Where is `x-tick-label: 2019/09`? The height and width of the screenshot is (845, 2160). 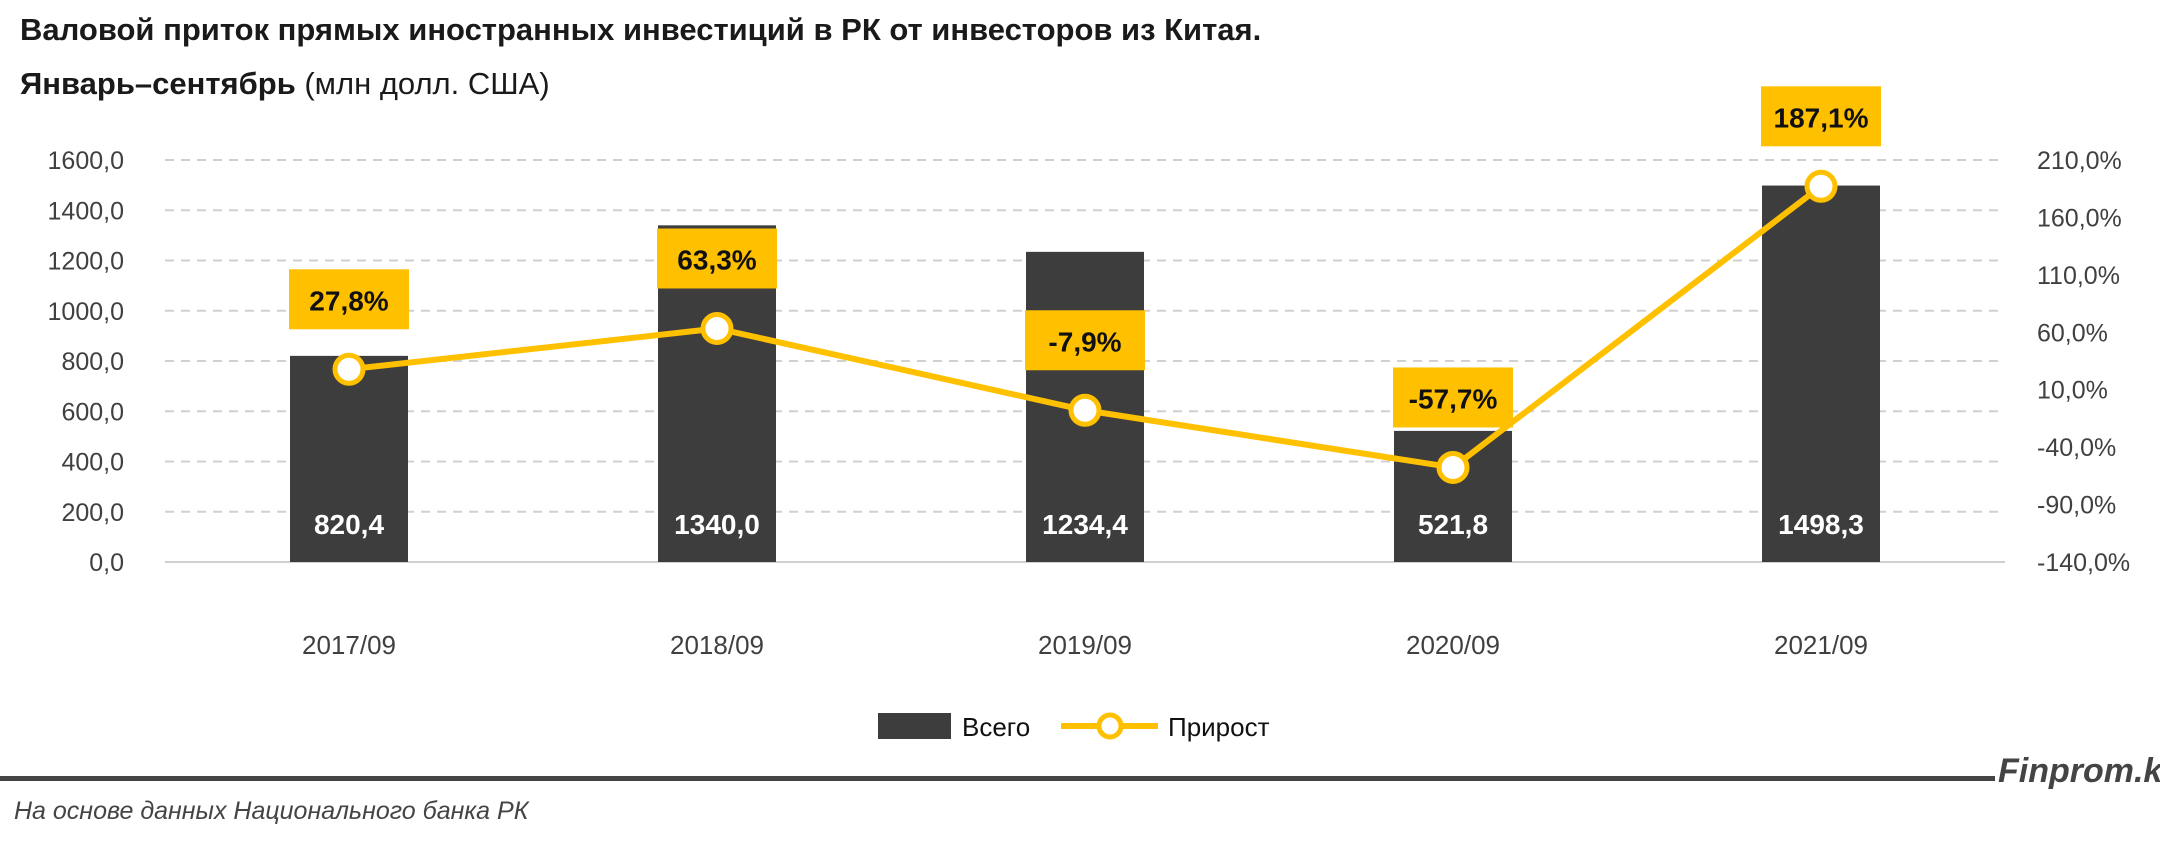 x-tick-label: 2019/09 is located at coordinates (1085, 645).